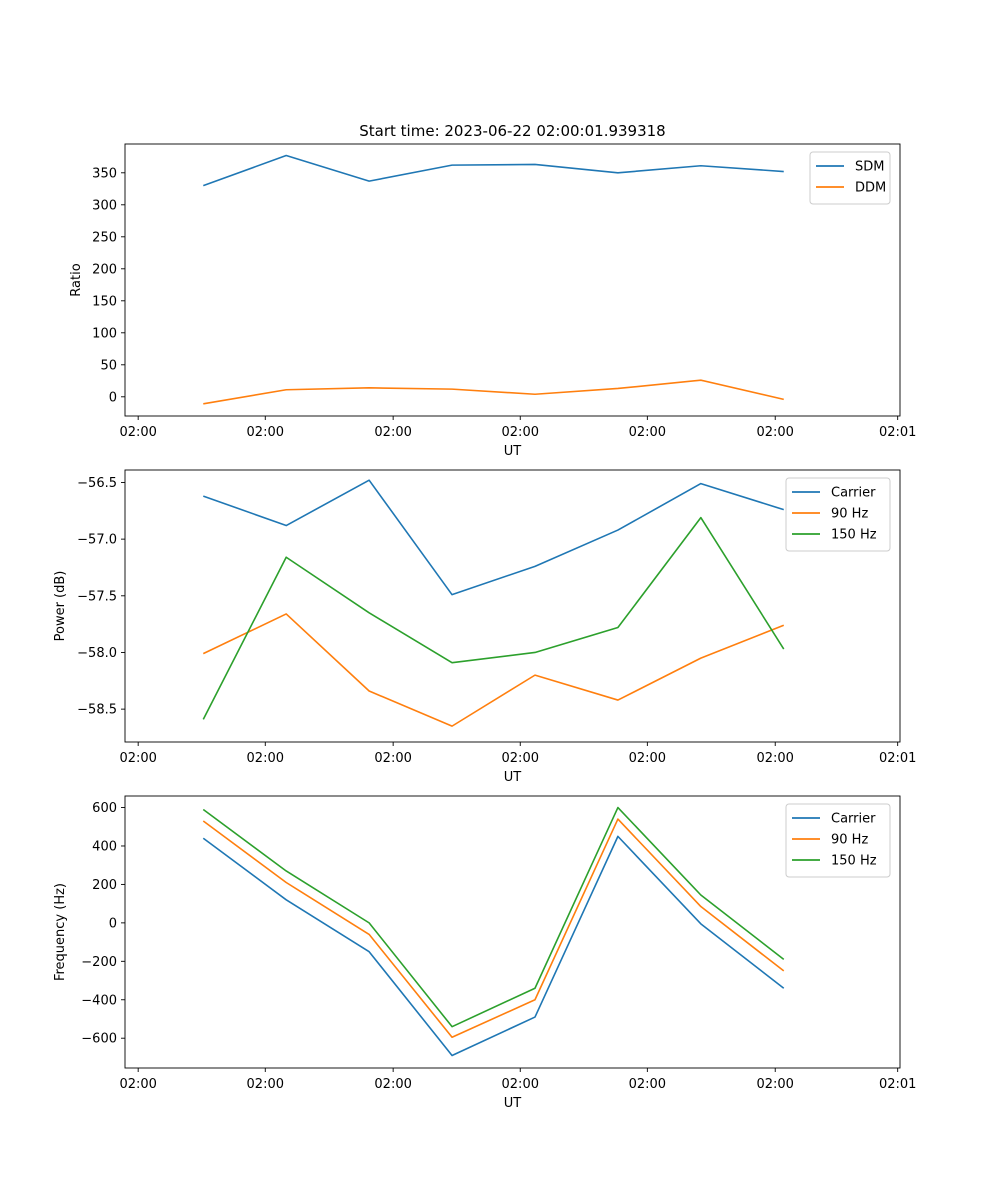  What do you see at coordinates (104, 205) in the screenshot?
I see `y-tick-label: 300` at bounding box center [104, 205].